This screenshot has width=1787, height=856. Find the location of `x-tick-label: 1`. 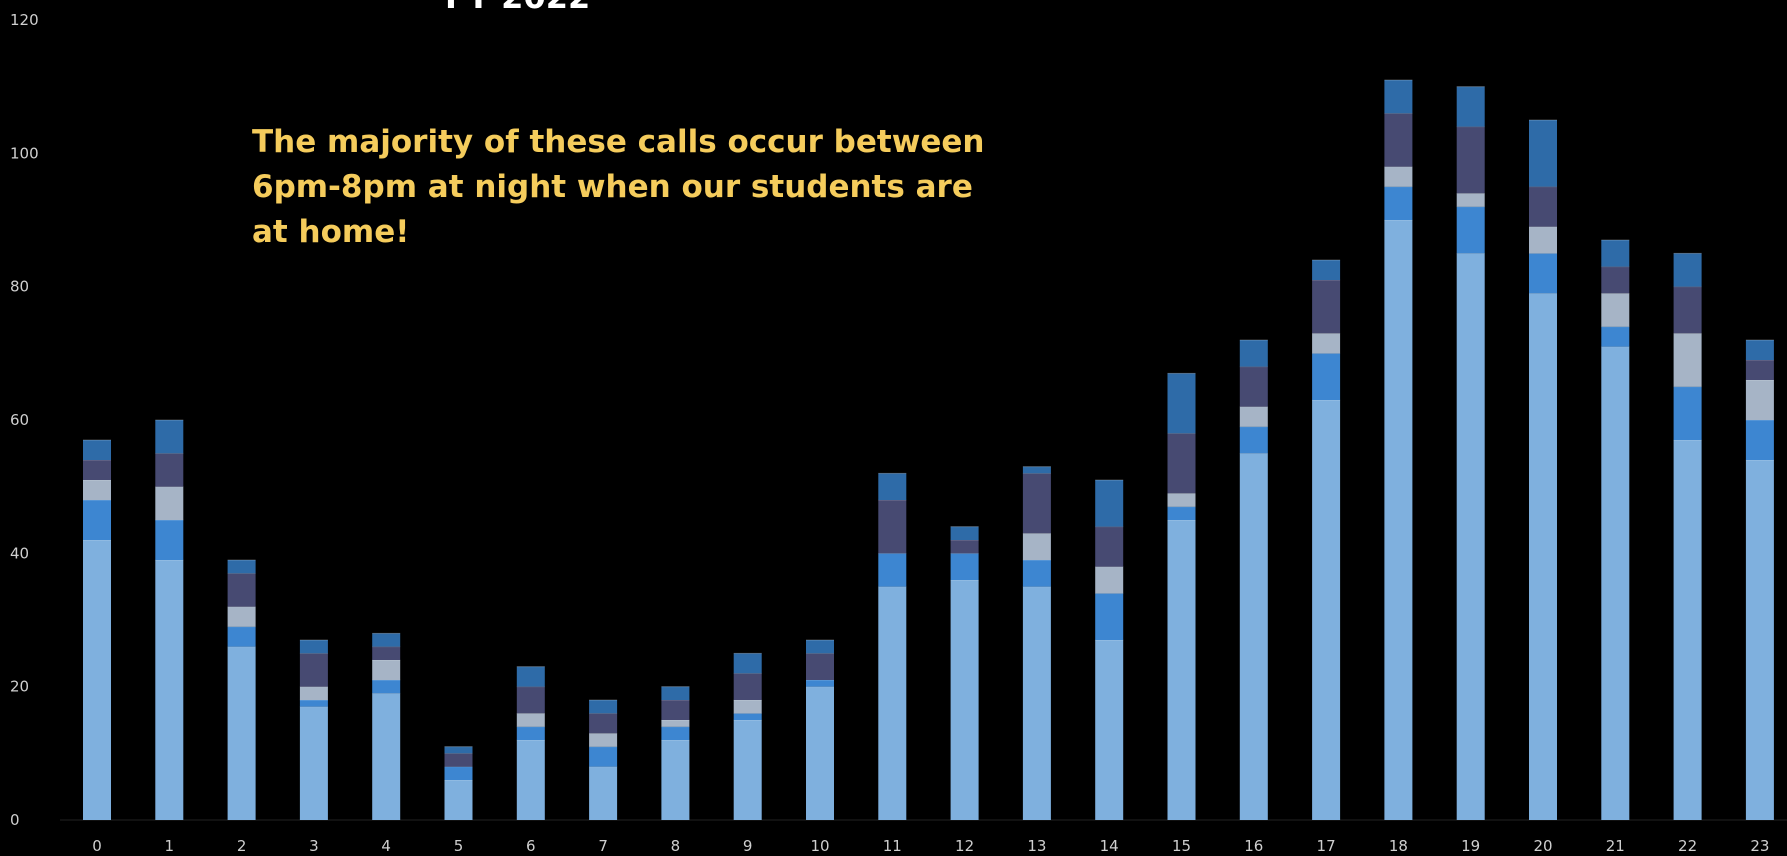

x-tick-label: 1 is located at coordinates (170, 846).